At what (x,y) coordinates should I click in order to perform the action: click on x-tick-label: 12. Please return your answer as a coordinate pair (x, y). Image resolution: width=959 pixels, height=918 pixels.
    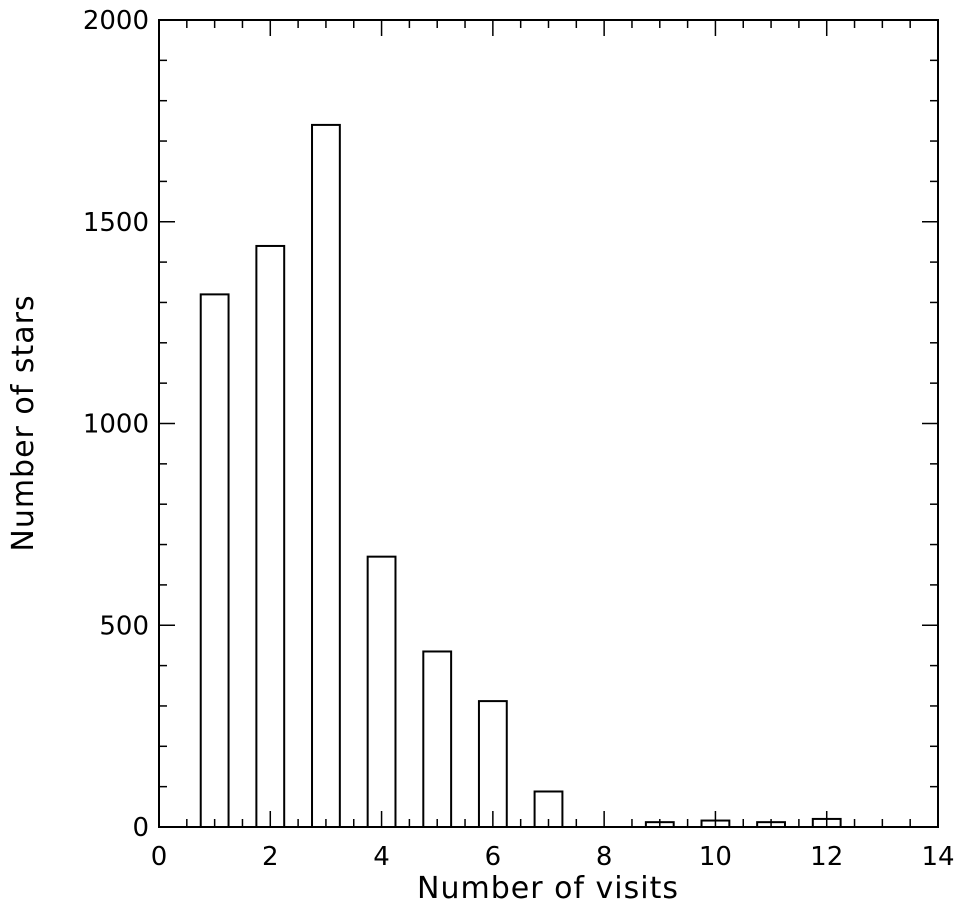
    Looking at the image, I should click on (826, 857).